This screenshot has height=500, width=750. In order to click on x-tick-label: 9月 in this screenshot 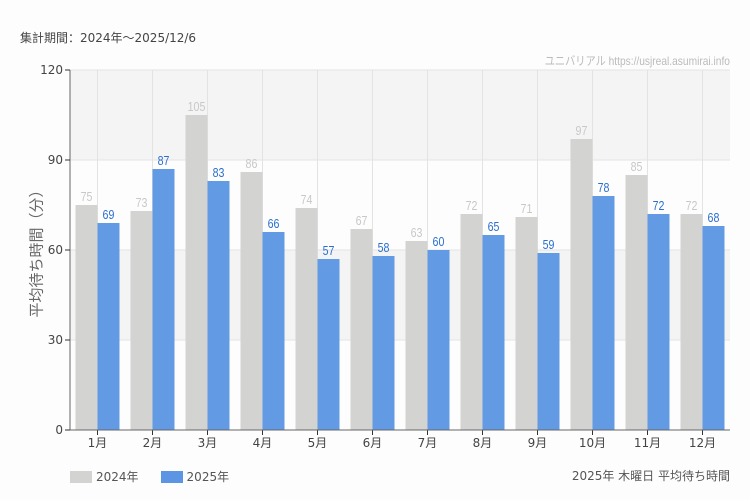, I will do `click(538, 443)`.